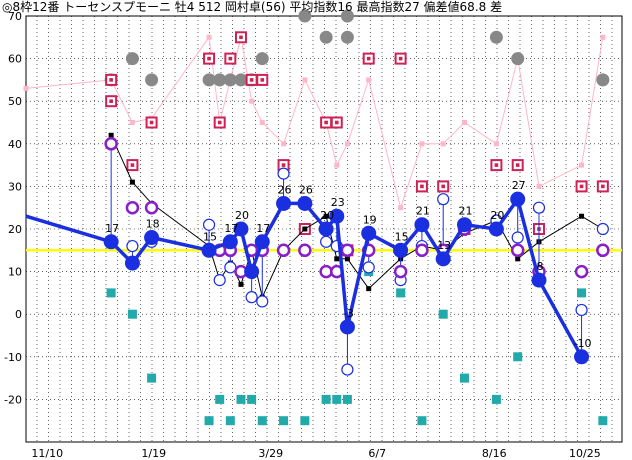  What do you see at coordinates (444, 245) in the screenshot?
I see `main-data-label: 13` at bounding box center [444, 245].